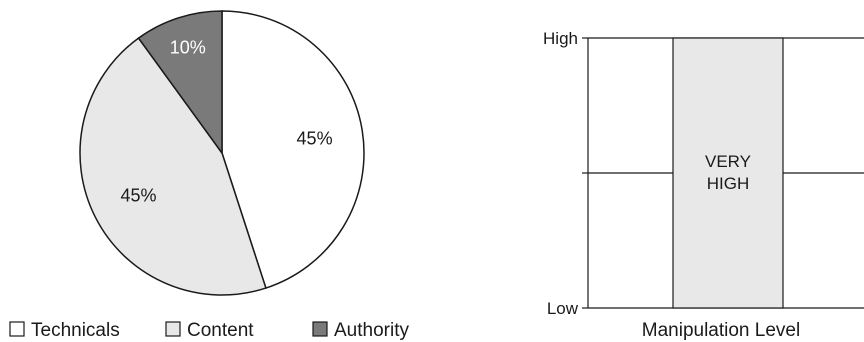 This screenshot has width=864, height=342. I want to click on legend-label-authority: Authority, so click(371, 330).